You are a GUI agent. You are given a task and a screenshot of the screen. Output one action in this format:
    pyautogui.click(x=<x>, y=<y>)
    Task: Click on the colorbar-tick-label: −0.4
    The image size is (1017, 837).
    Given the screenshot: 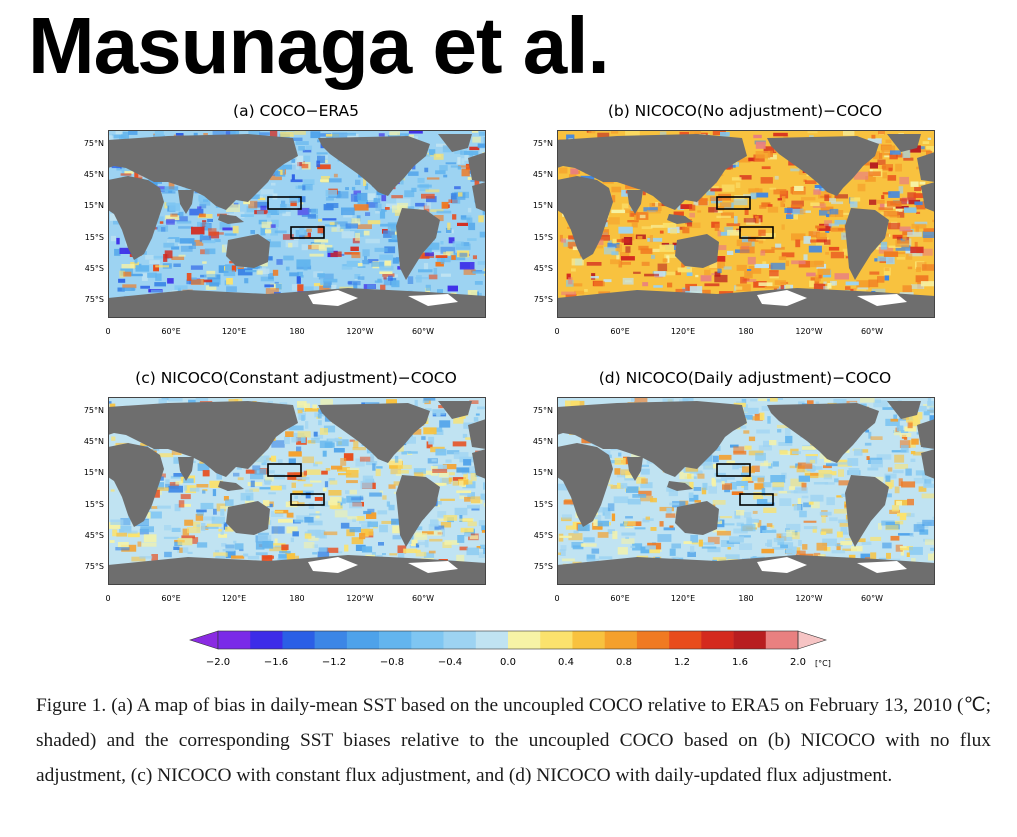 What is the action you would take?
    pyautogui.click(x=450, y=662)
    